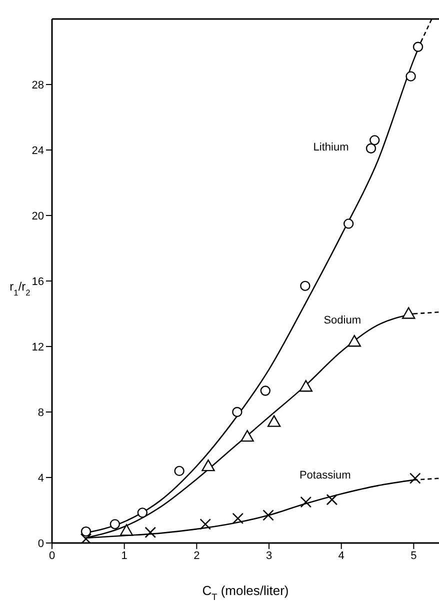  I want to click on y-tick-label: 24, so click(38, 150).